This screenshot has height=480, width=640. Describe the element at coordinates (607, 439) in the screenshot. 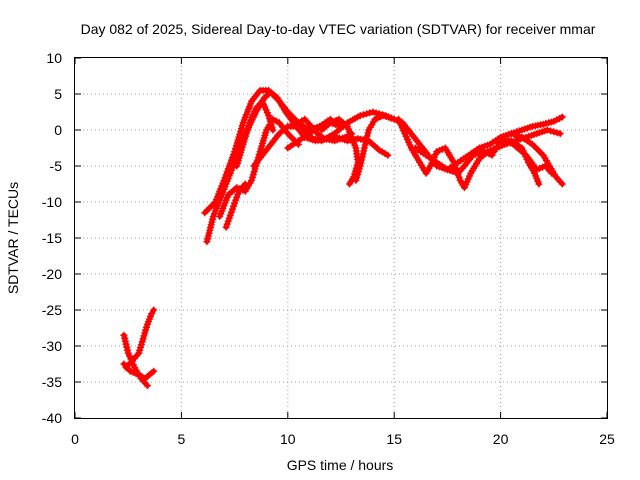

I see `x-tick-label: 25` at that location.